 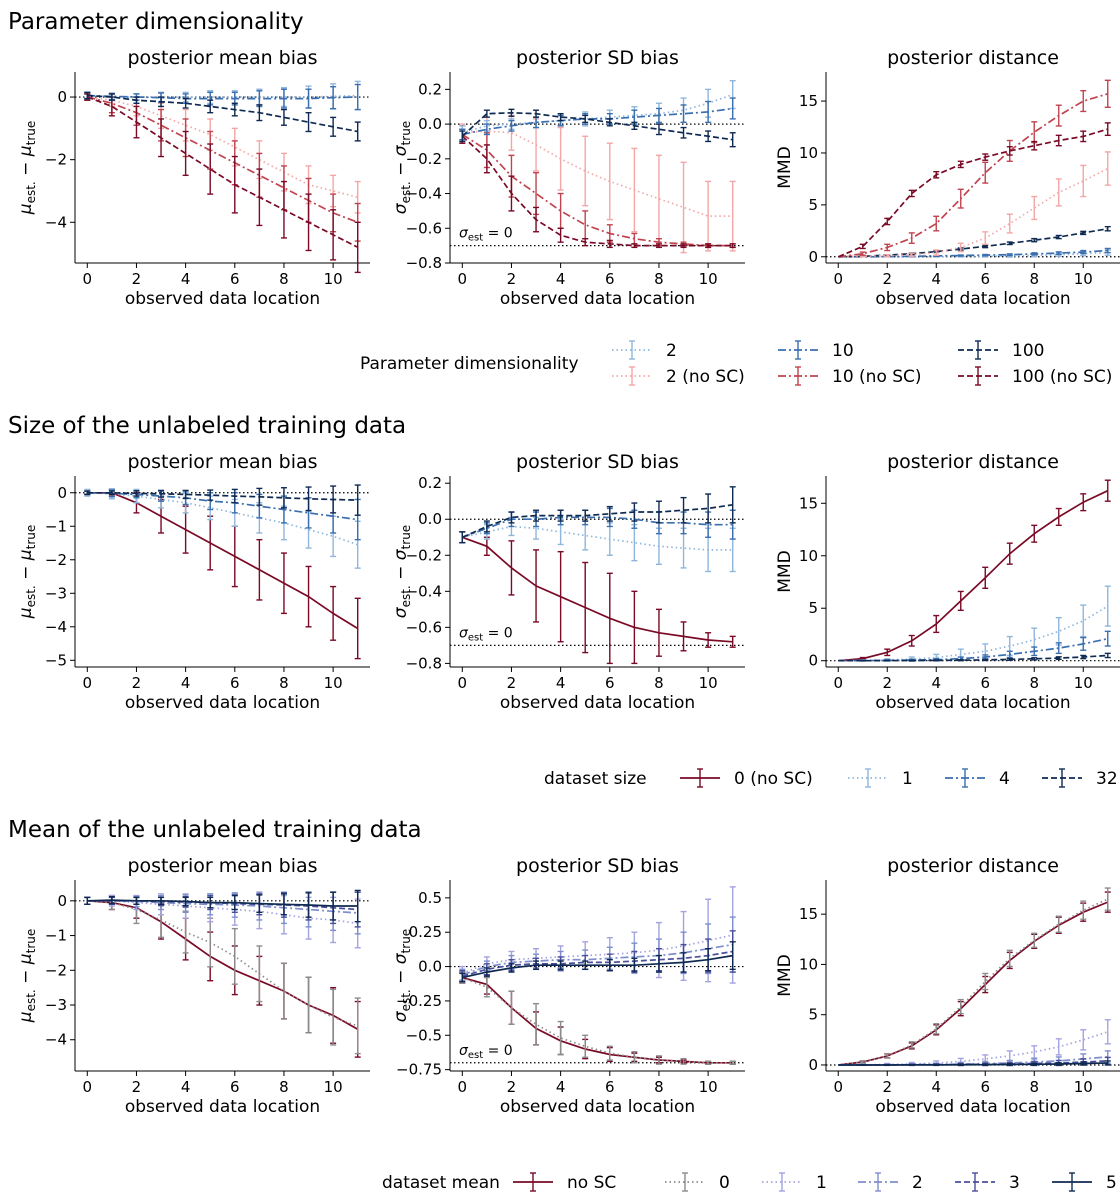 What do you see at coordinates (1028, 351) in the screenshot?
I see `legend-label: 100` at bounding box center [1028, 351].